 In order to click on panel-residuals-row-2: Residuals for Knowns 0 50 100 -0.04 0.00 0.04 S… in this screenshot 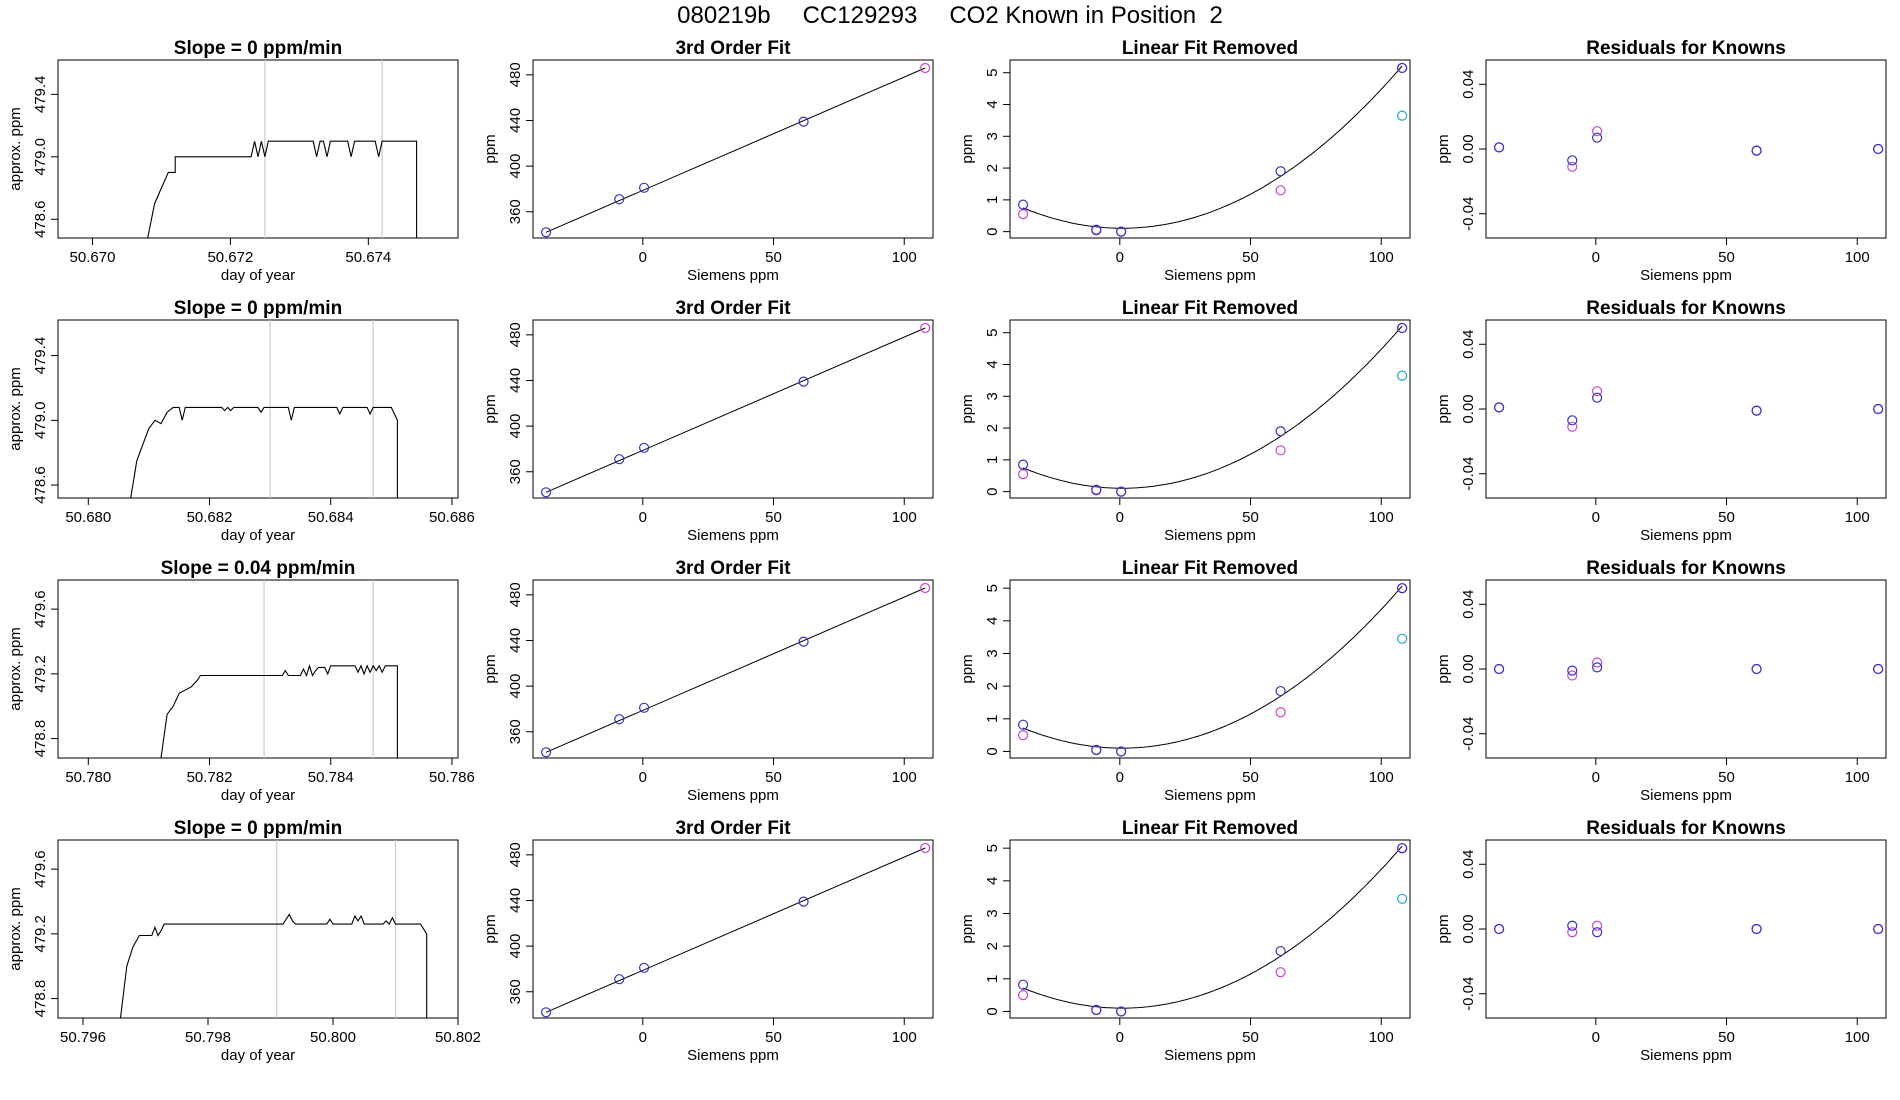, I will do `click(1661, 681)`.